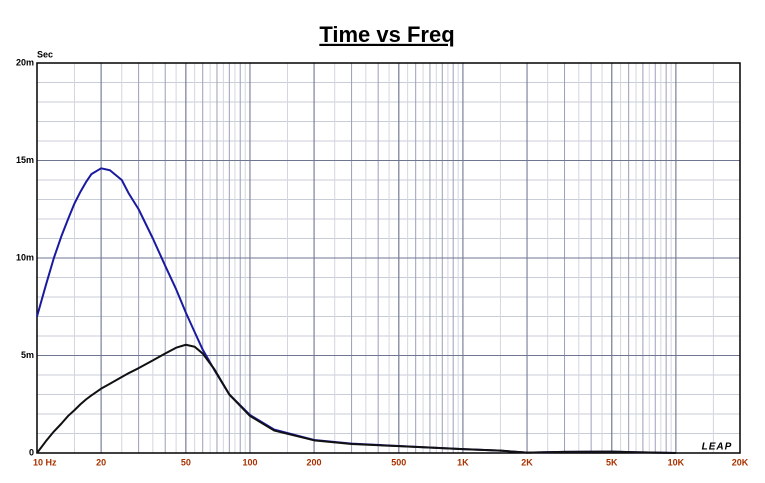  I want to click on x-tick-label: 20, so click(101, 462).